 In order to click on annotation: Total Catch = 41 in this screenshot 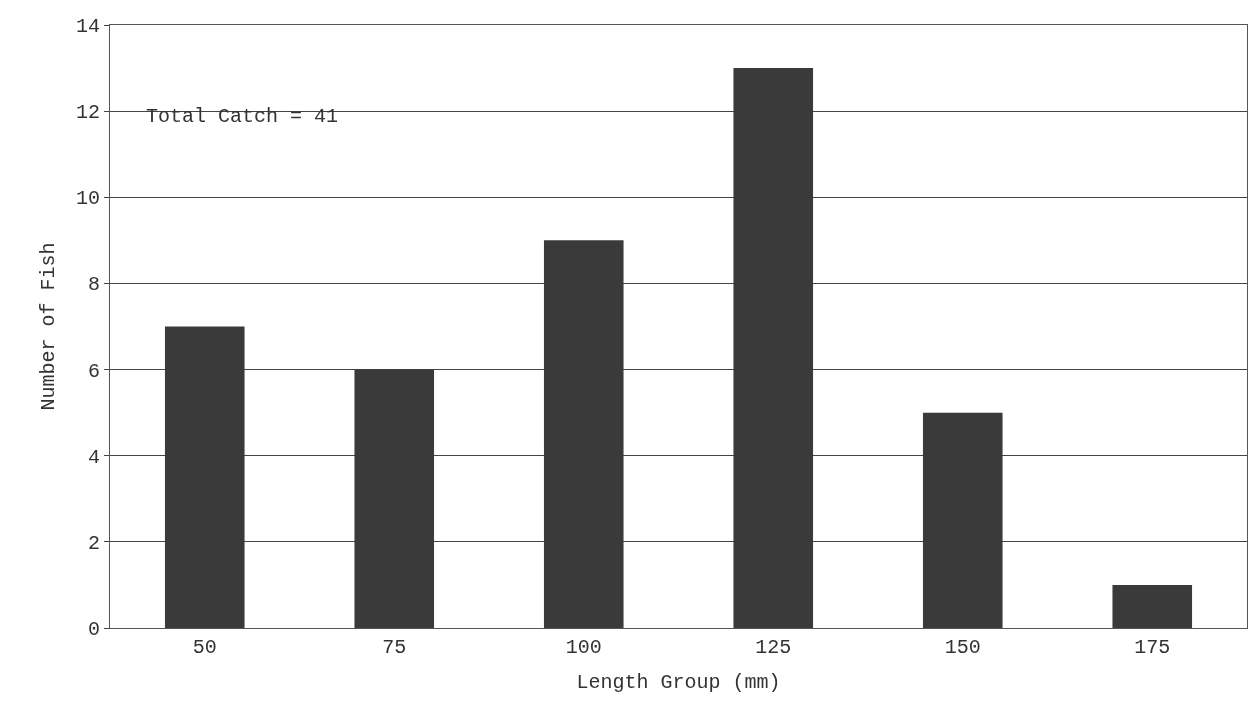, I will do `click(242, 116)`.